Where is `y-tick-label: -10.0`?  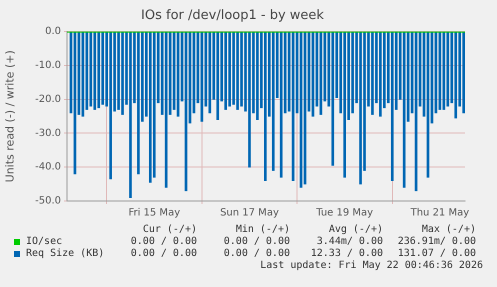
y-tick-label: -10.0 is located at coordinates (48, 66).